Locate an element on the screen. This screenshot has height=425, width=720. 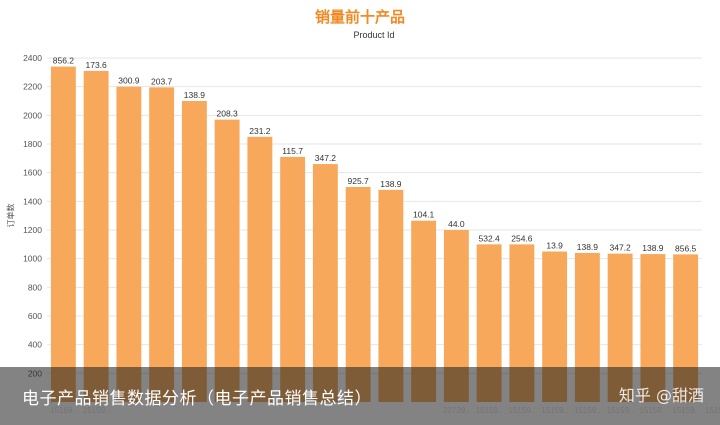
image-caption: 电子产品销售数据分析（电子产品销售总结） is located at coordinates (197, 399).